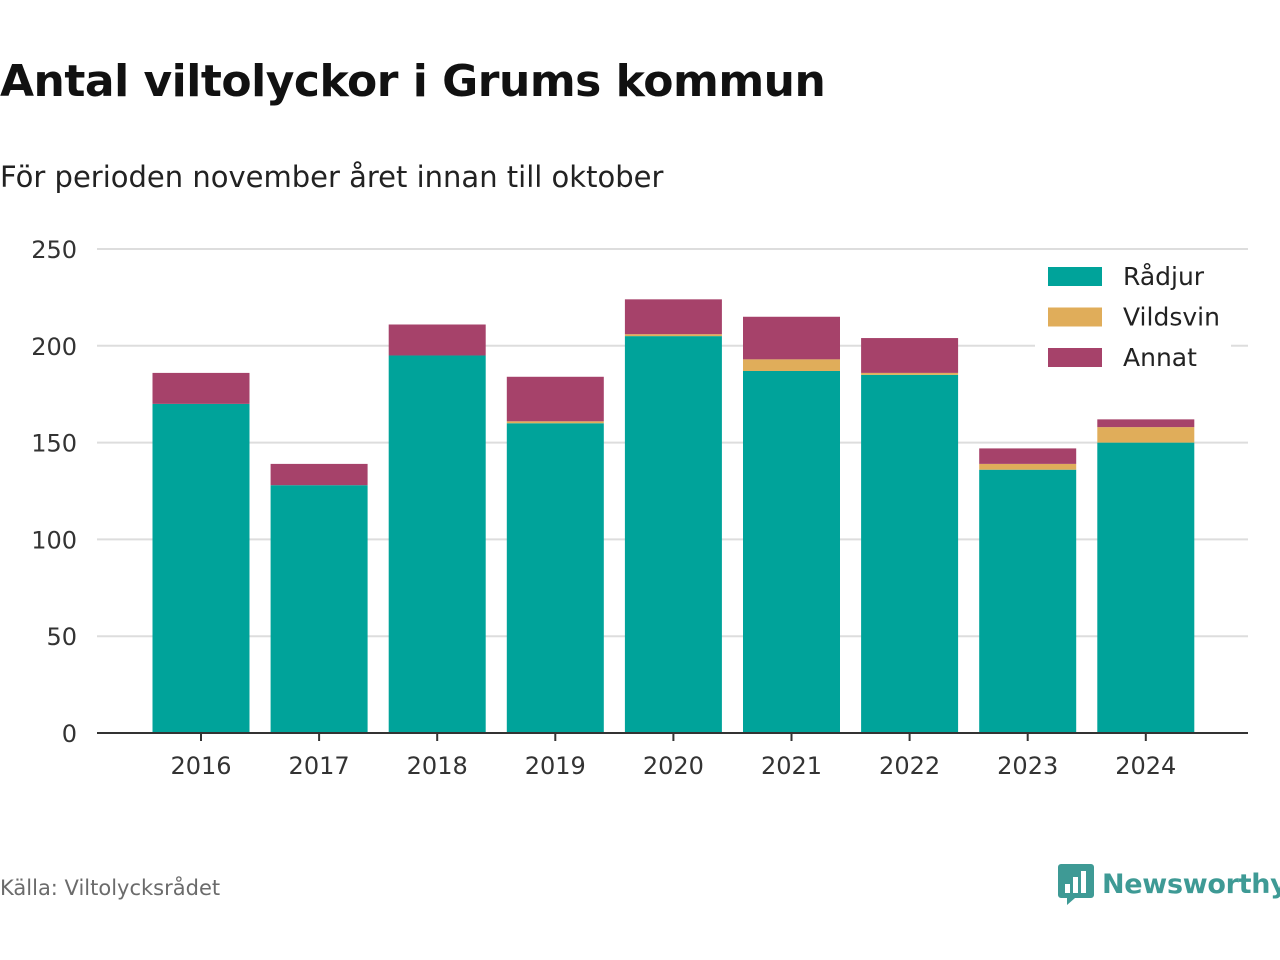 The image size is (1280, 960). Describe the element at coordinates (1145, 766) in the screenshot. I see `x-tick-label: 2024` at that location.